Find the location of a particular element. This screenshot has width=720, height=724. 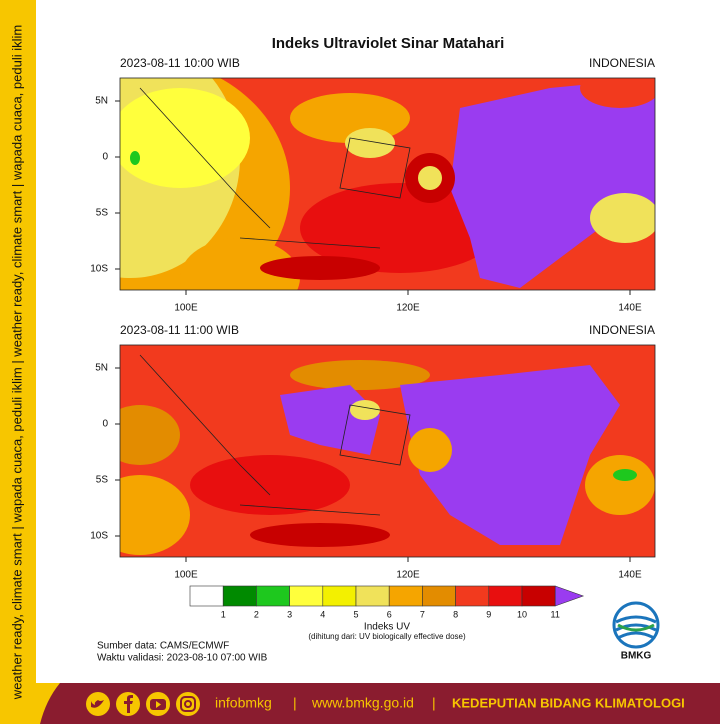

colorbar-label: 1 is located at coordinates (223, 614).